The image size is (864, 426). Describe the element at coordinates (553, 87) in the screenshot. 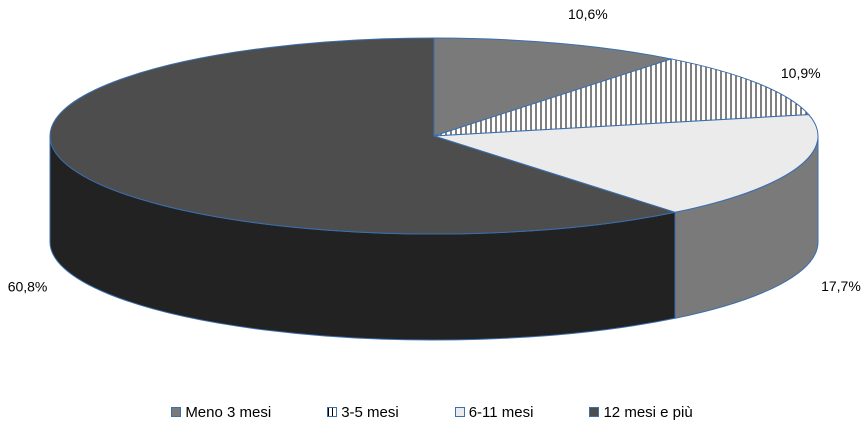

I see `pie-slice-meno-3-mesi` at that location.